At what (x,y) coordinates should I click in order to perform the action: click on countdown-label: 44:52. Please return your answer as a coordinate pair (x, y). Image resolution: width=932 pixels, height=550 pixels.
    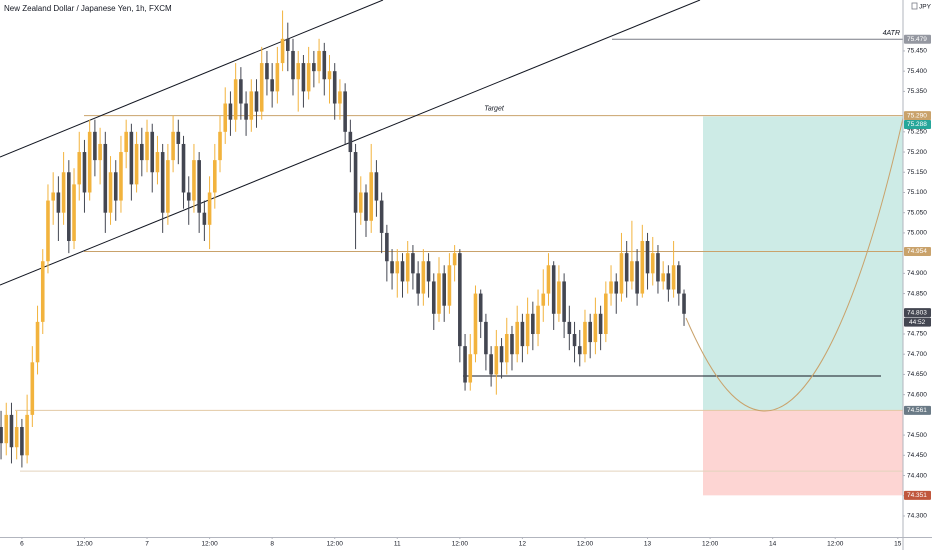
    Looking at the image, I should click on (917, 322).